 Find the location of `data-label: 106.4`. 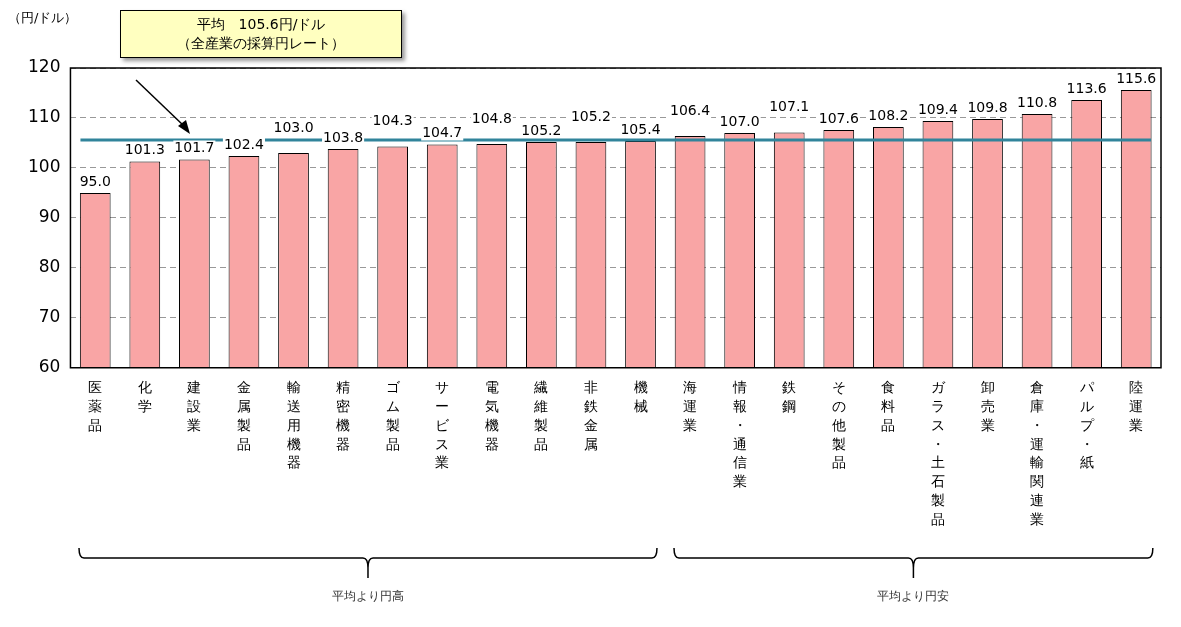

data-label: 106.4 is located at coordinates (690, 109).